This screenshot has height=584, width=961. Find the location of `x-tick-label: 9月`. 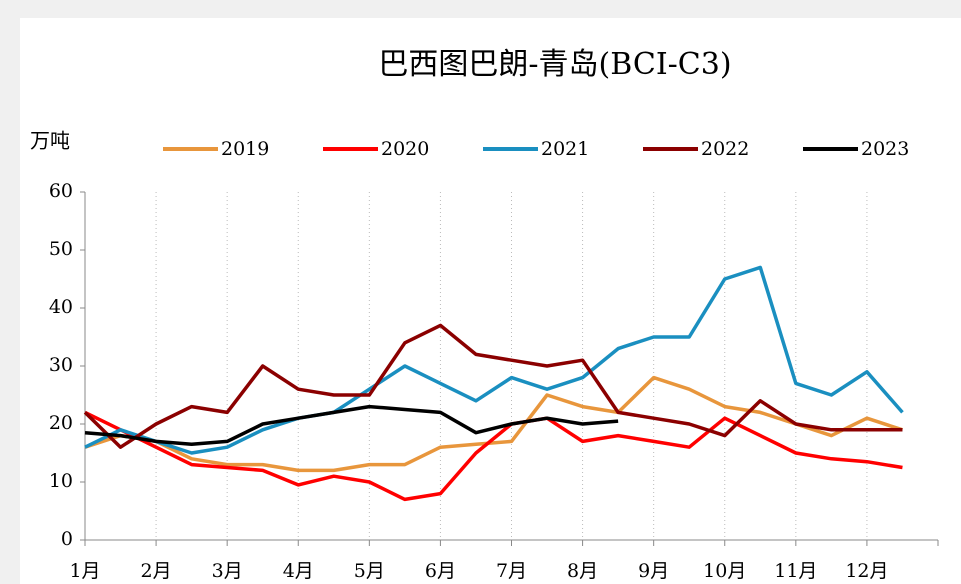

x-tick-label: 9月 is located at coordinates (653, 571).